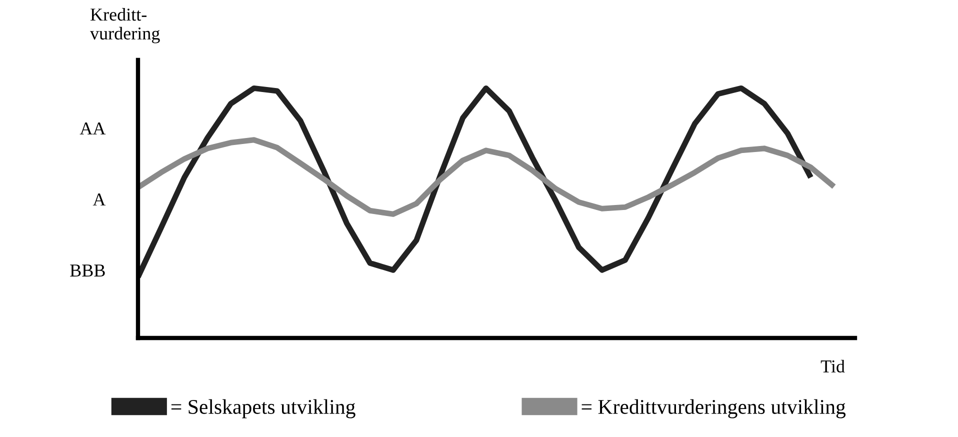  What do you see at coordinates (87, 270) in the screenshot?
I see `text: BBB` at bounding box center [87, 270].